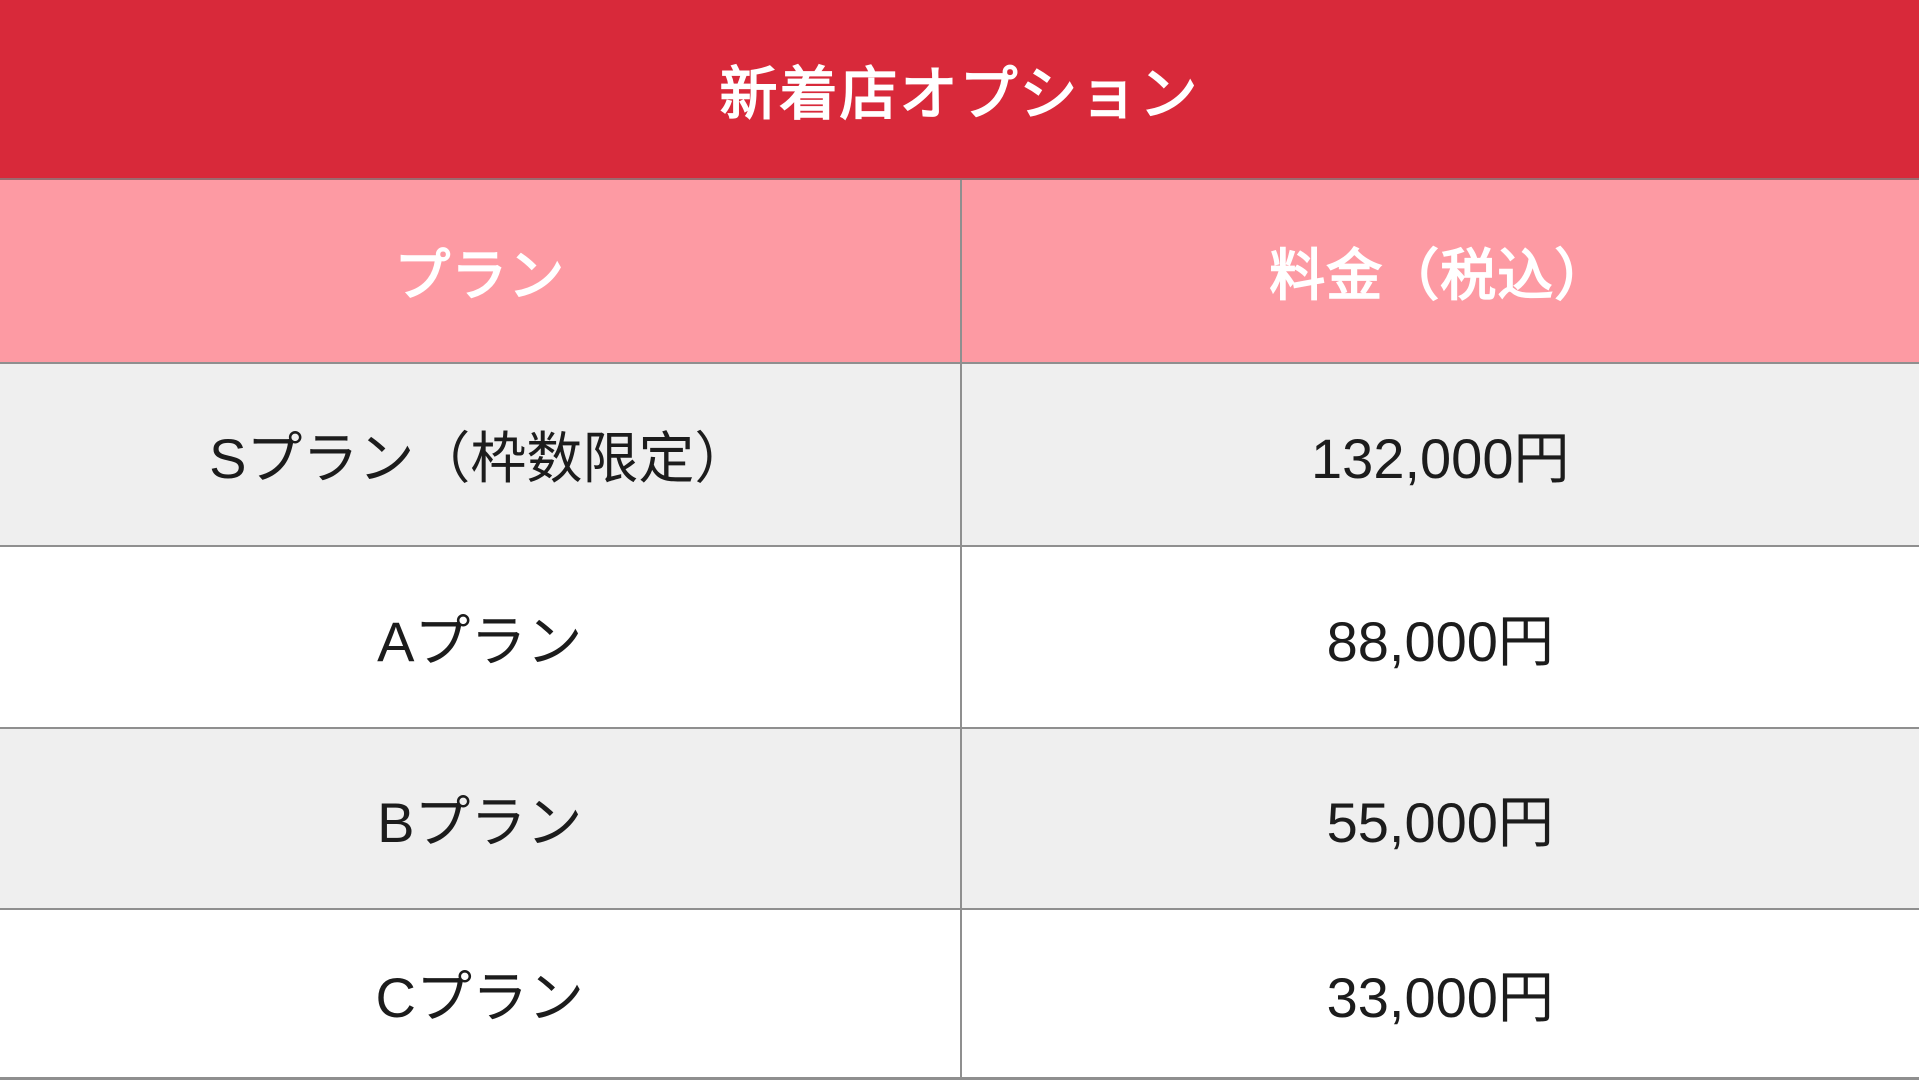  What do you see at coordinates (1439, 818) in the screenshot?
I see `plan-price-cell: 55,000円` at bounding box center [1439, 818].